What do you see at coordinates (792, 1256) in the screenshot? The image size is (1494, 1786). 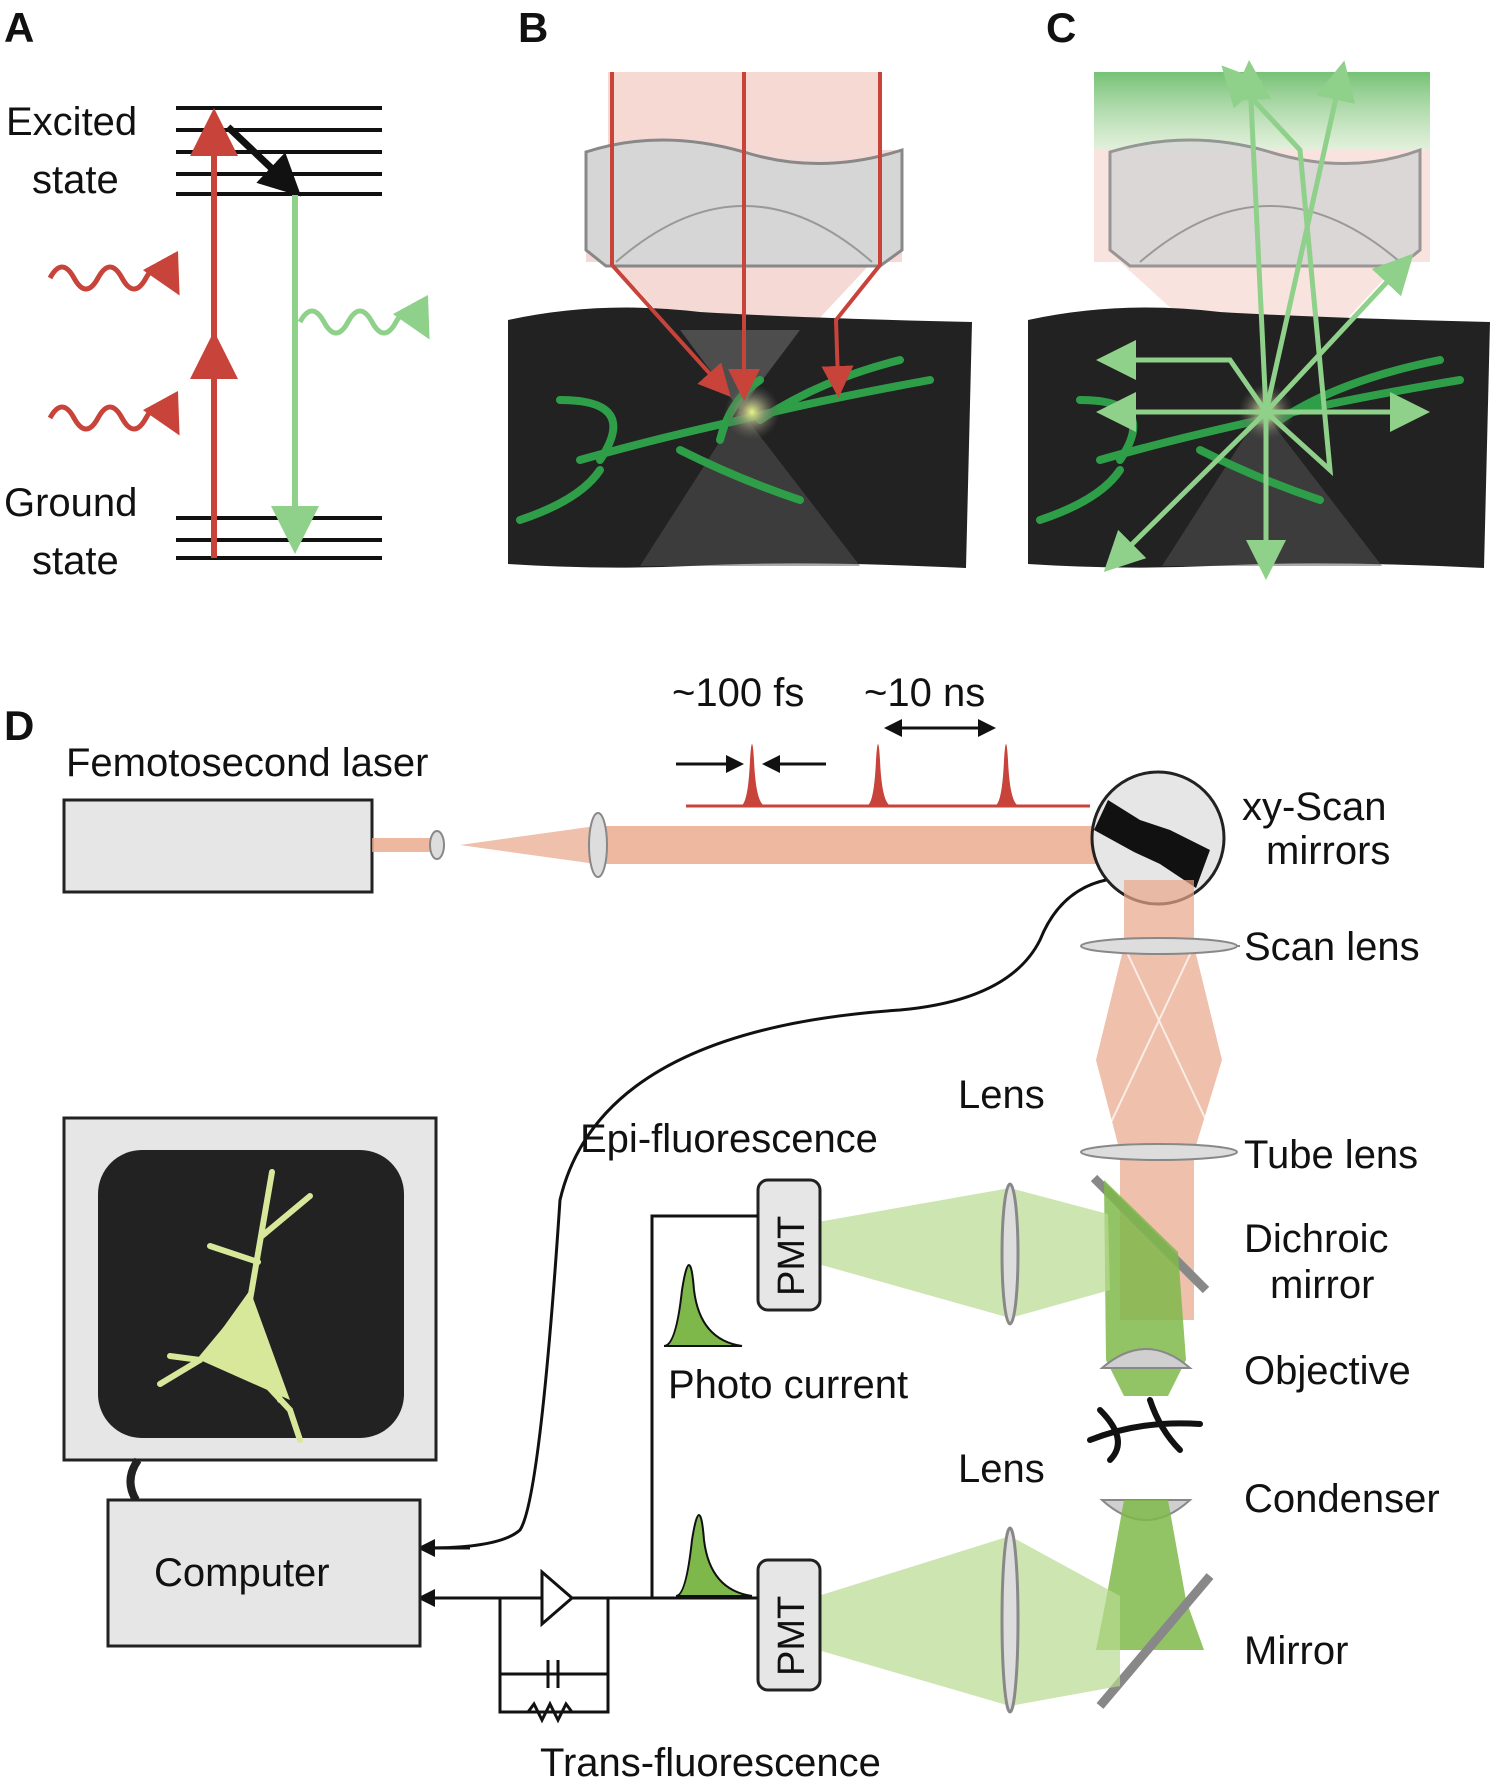 I see `pmt-epi-label: PMT` at bounding box center [792, 1256].